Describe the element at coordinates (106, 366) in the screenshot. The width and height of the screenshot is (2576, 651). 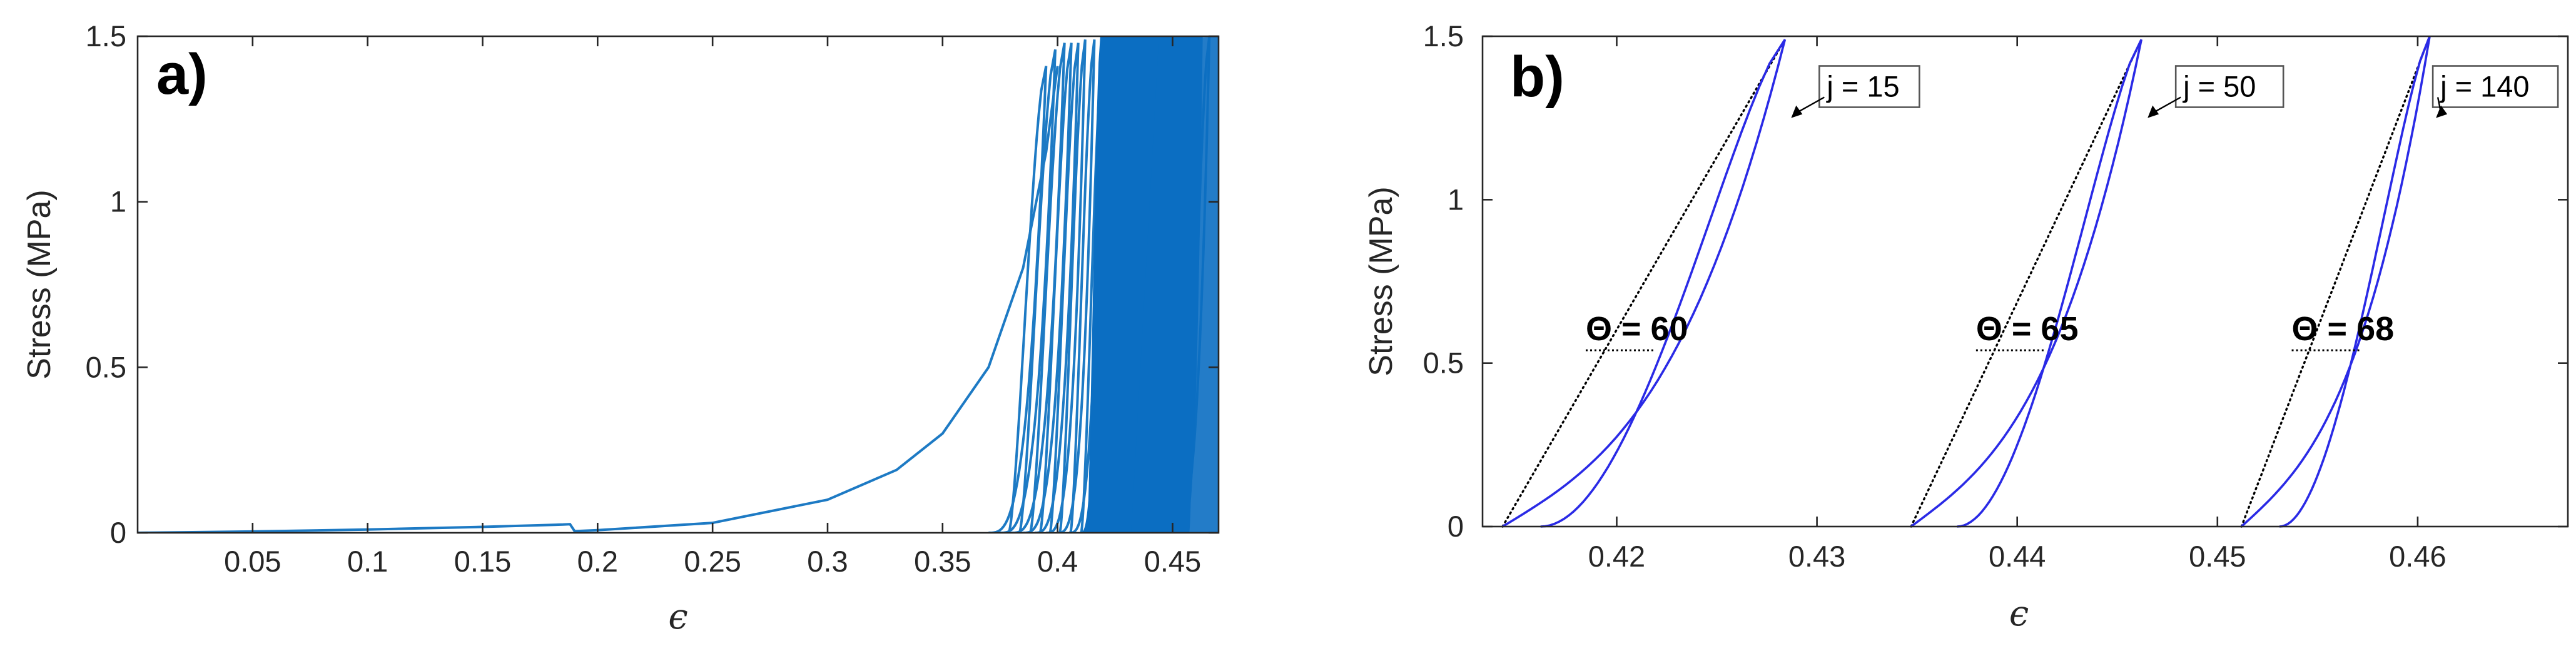
I see `panel-a-y-tick-label: 0.5` at that location.